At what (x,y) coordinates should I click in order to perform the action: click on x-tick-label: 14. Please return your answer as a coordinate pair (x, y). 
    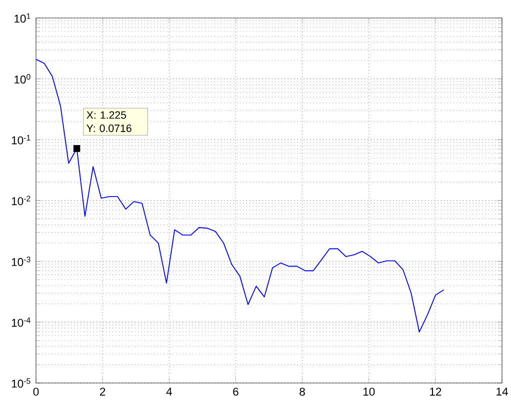
    Looking at the image, I should click on (502, 392).